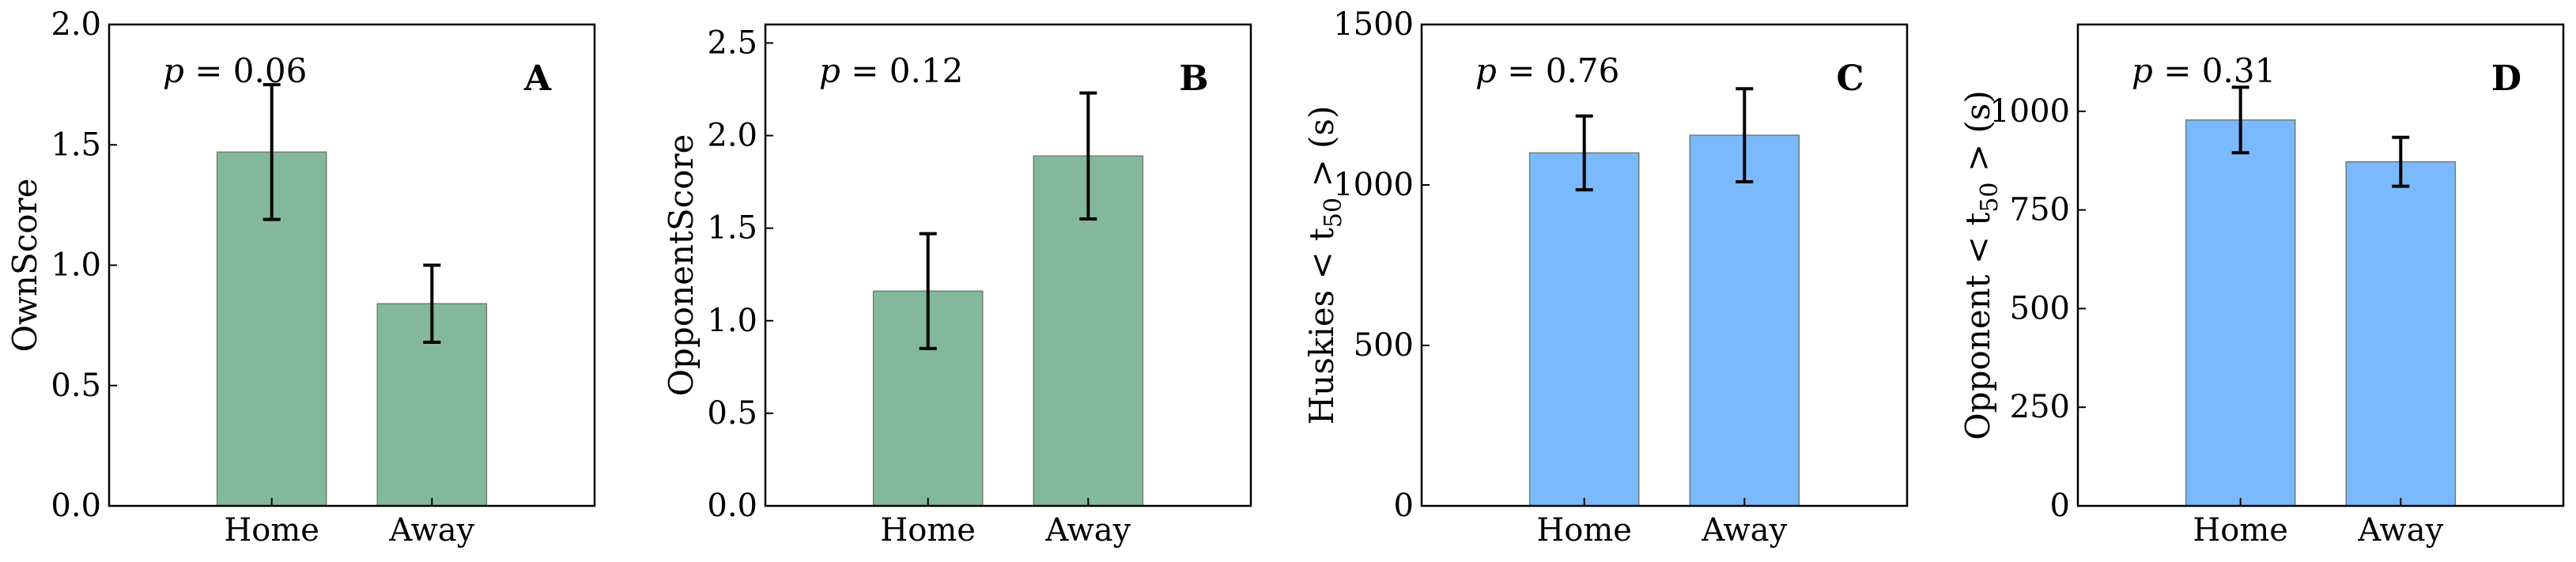 Image resolution: width=2576 pixels, height=562 pixels. What do you see at coordinates (1547, 70) in the screenshot?
I see `p-value-label: p = 0.76` at bounding box center [1547, 70].